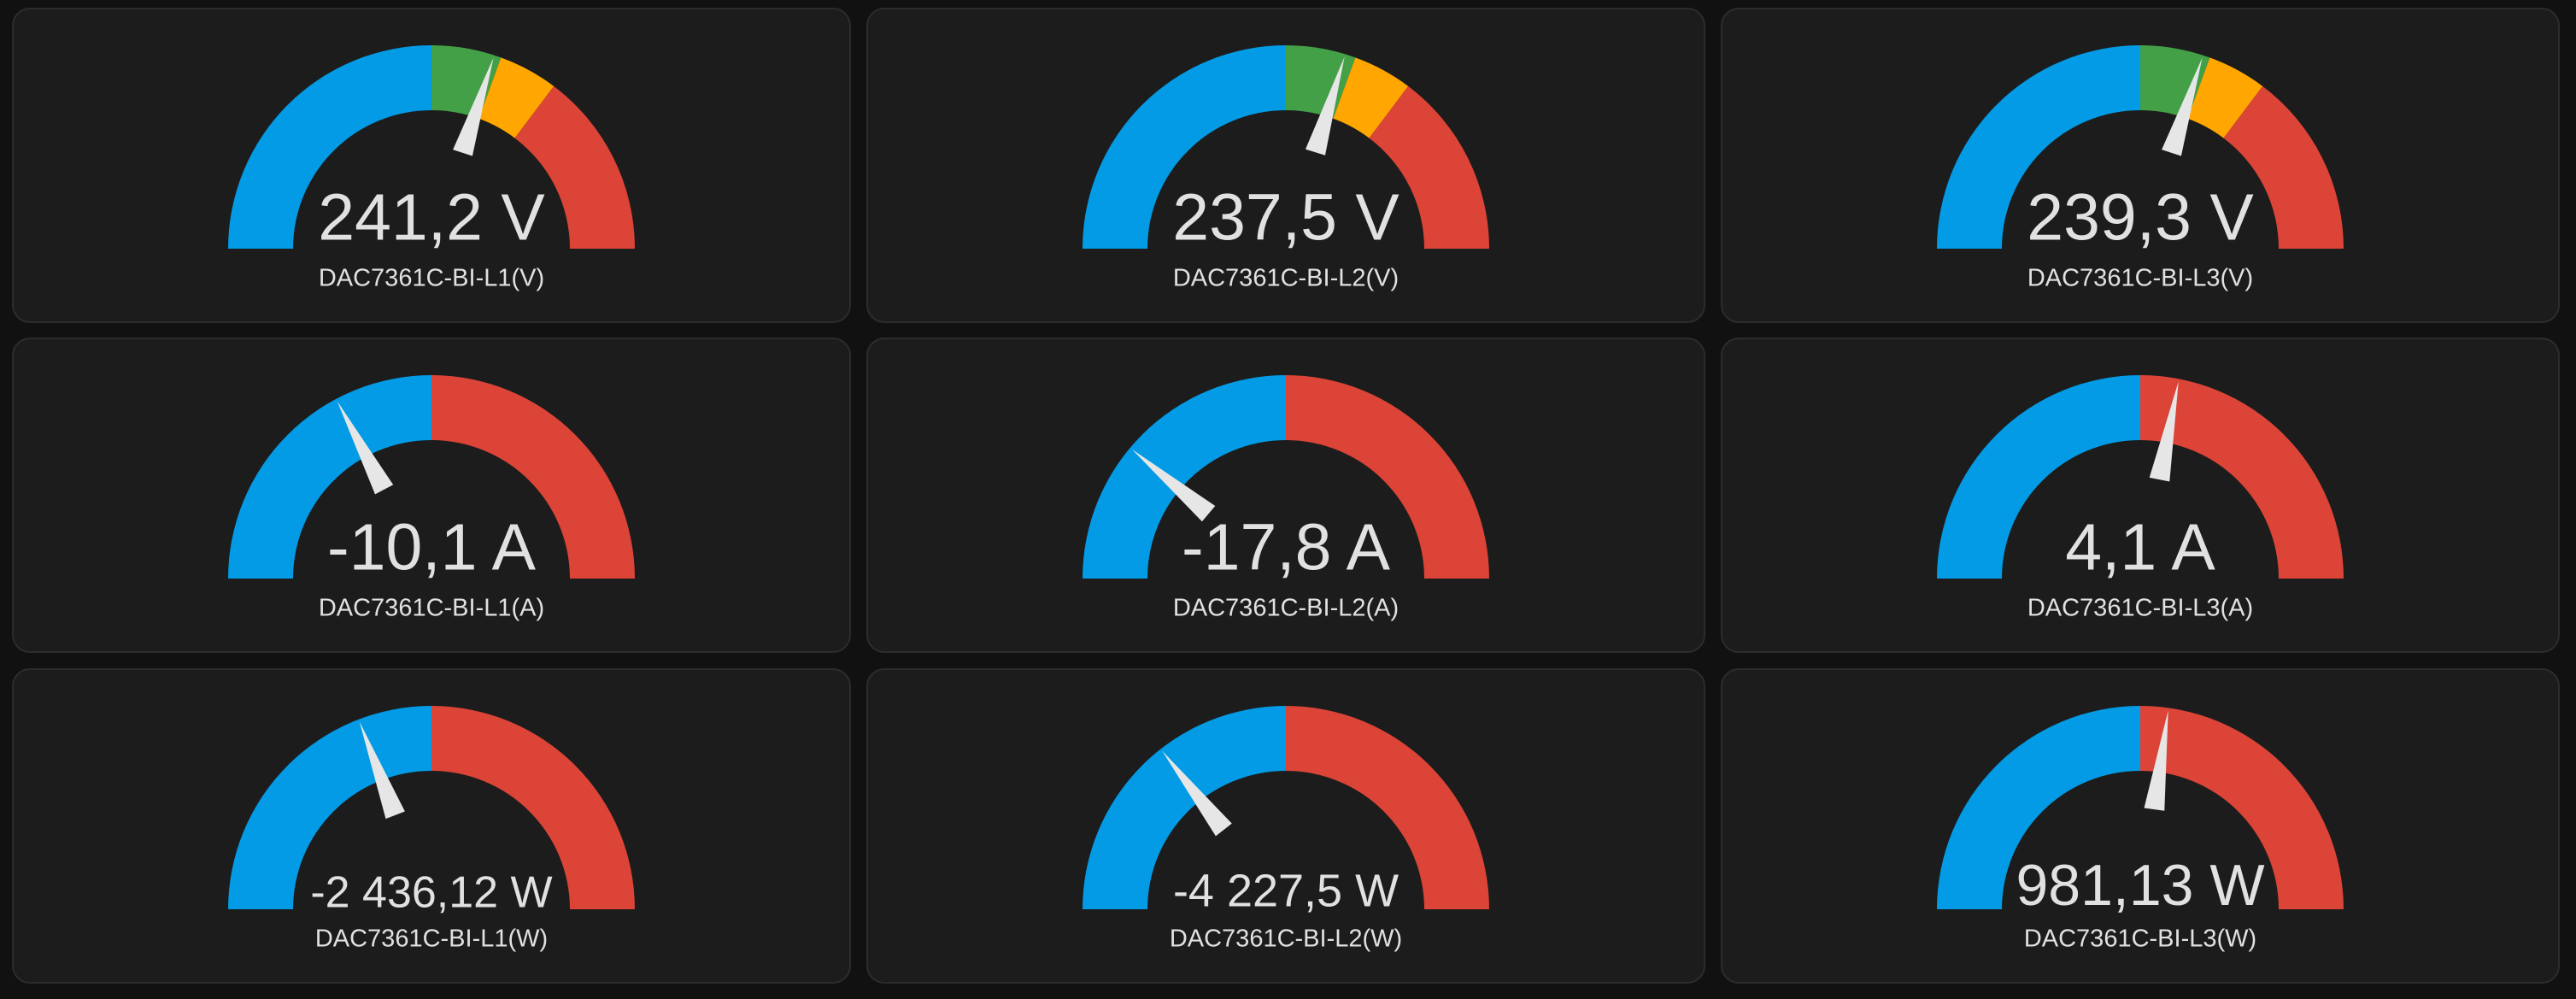 The height and width of the screenshot is (999, 2576). What do you see at coordinates (2140, 547) in the screenshot?
I see `gauge-value: 4,1 A` at bounding box center [2140, 547].